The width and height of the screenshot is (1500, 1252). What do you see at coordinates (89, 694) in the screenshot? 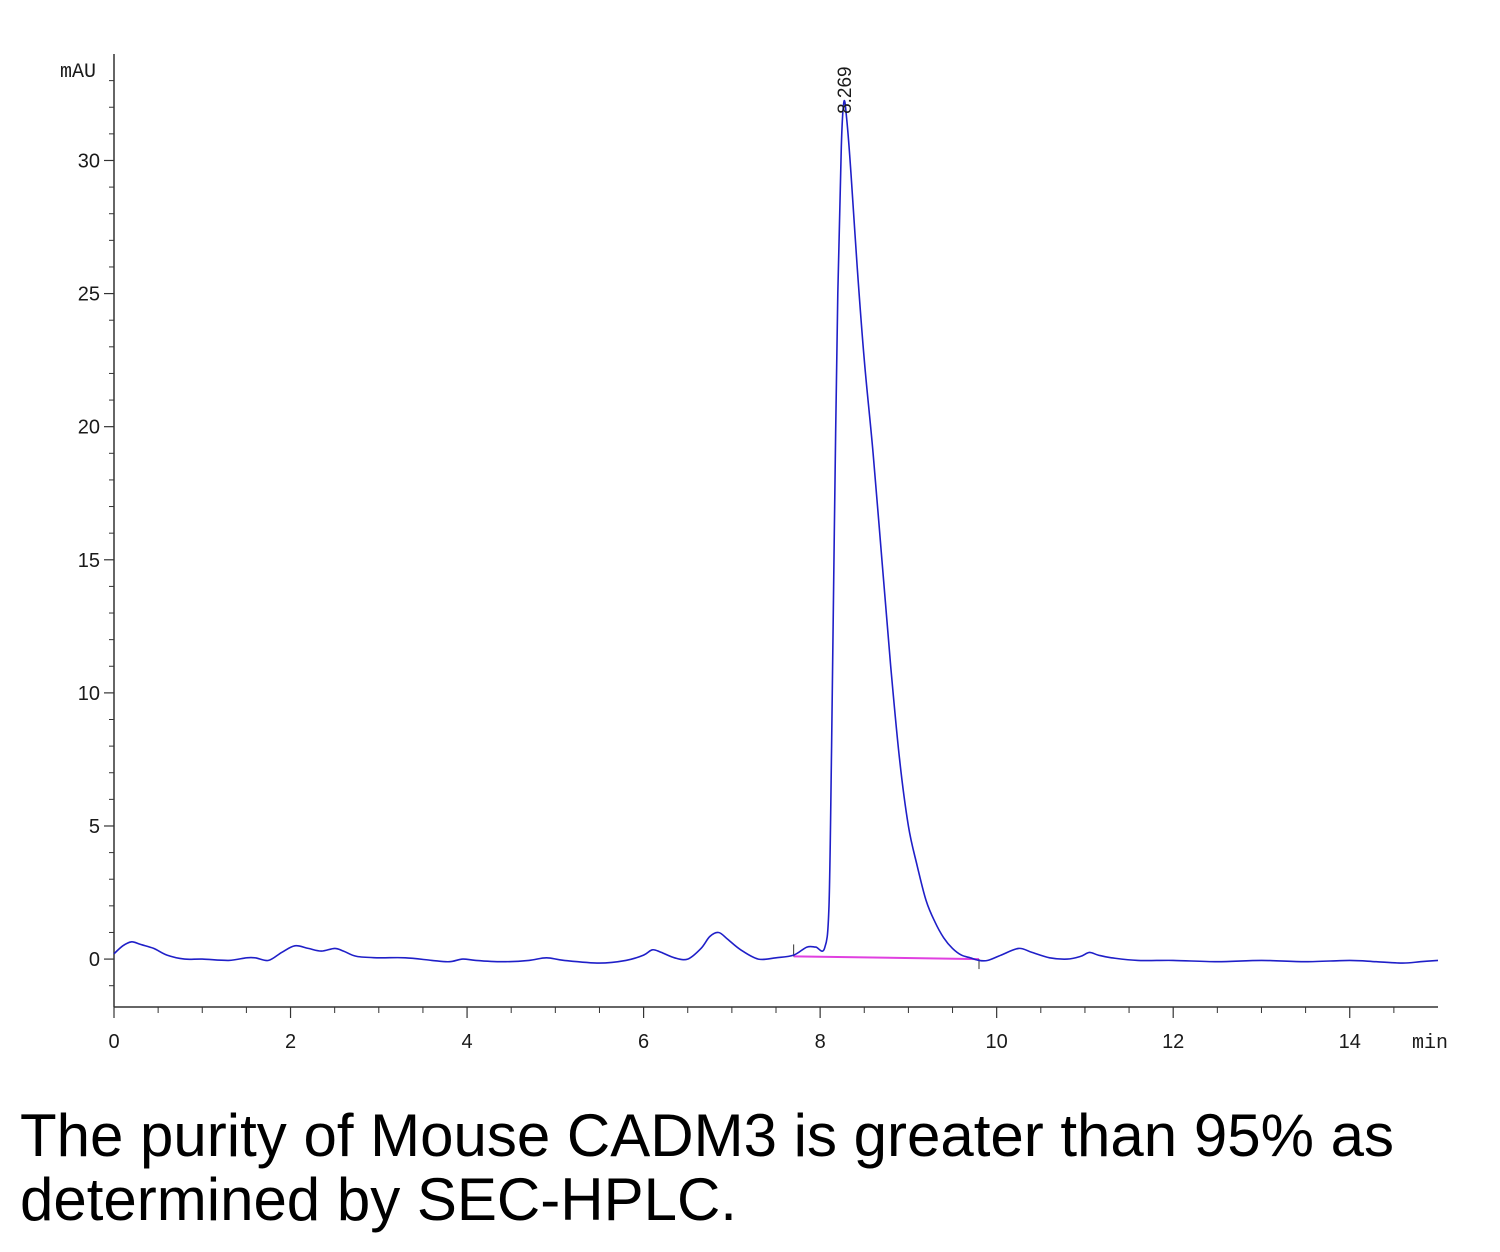
I see `y-tick-label: 10` at bounding box center [89, 694].